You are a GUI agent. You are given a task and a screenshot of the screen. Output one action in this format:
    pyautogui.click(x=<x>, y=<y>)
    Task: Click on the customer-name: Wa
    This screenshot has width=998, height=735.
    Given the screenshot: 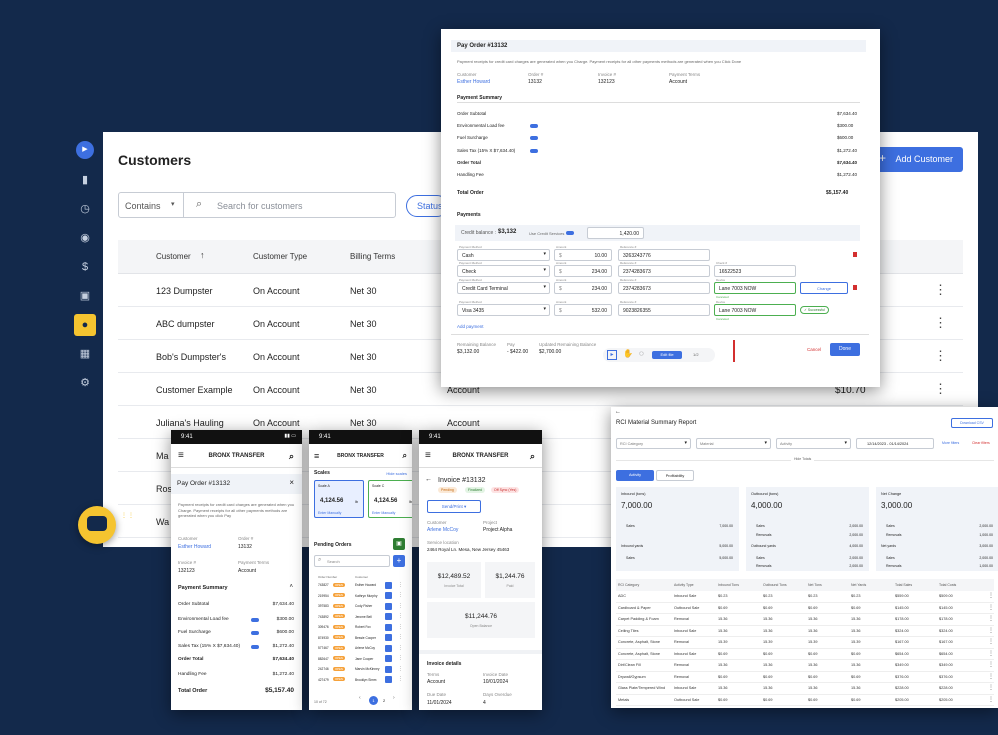 What is the action you would take?
    pyautogui.click(x=163, y=522)
    